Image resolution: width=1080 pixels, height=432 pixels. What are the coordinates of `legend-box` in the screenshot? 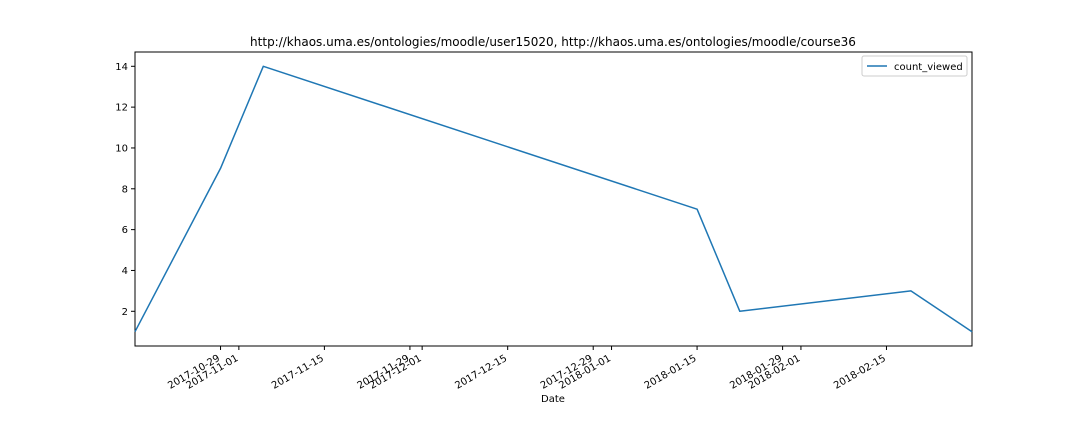 It's located at (914, 66).